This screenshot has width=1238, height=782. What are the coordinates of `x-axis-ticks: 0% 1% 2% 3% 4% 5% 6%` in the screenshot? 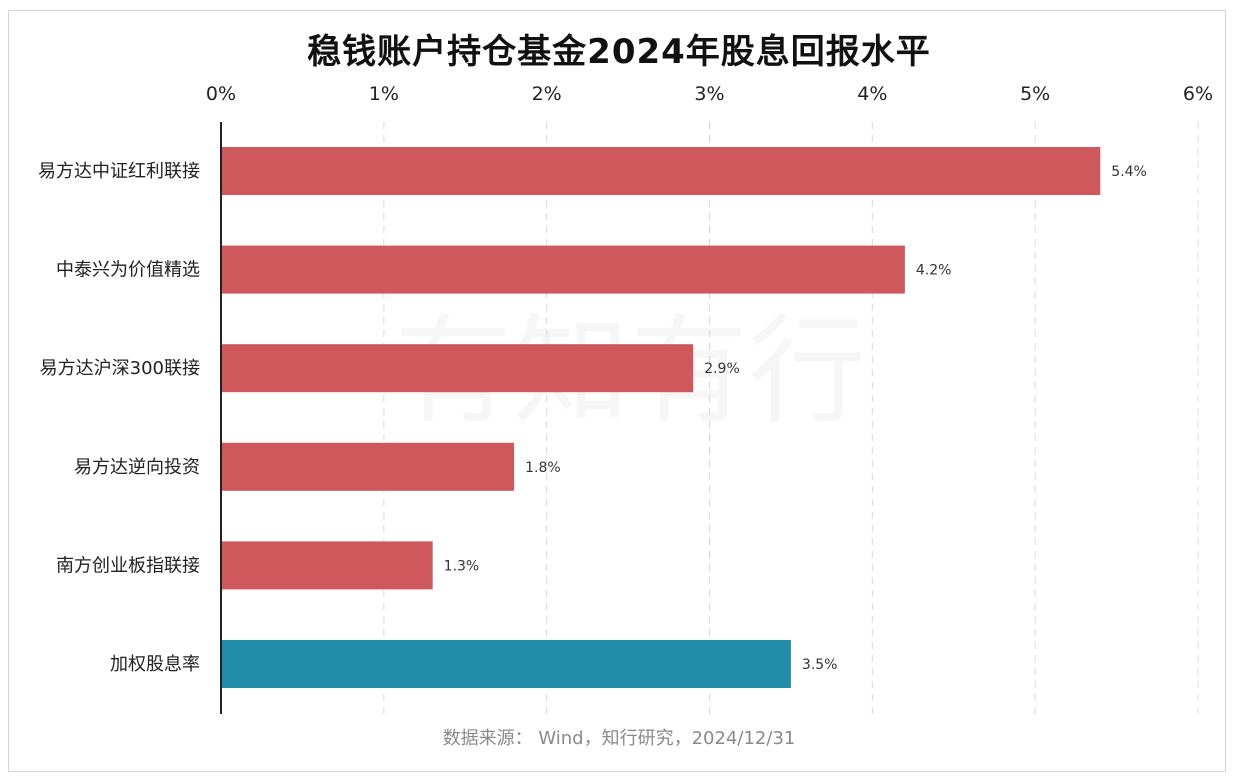 It's located at (709, 94).